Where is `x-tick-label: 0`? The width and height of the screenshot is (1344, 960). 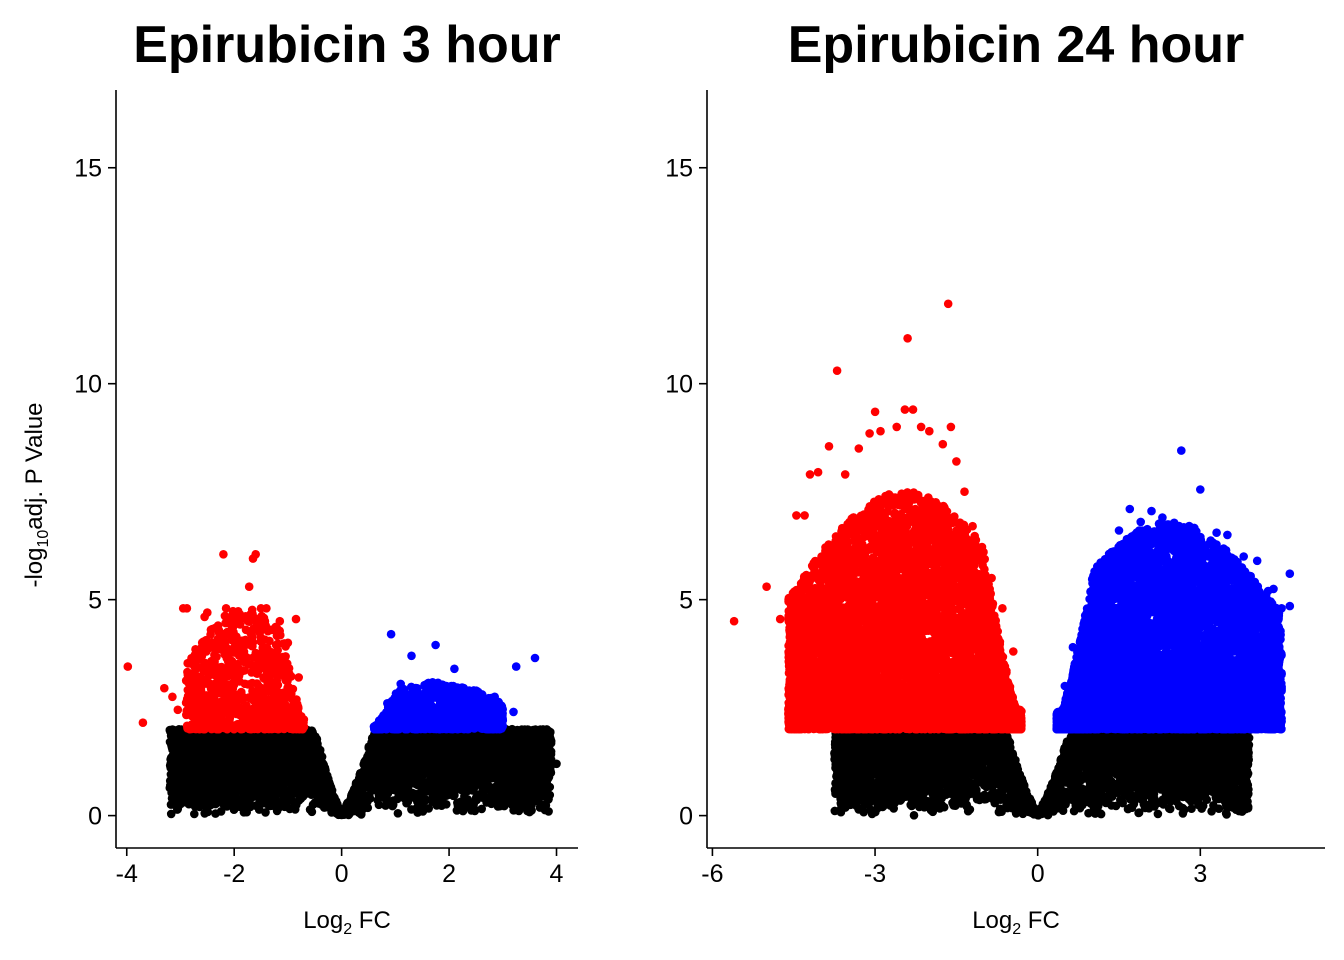 x-tick-label: 0 is located at coordinates (342, 874).